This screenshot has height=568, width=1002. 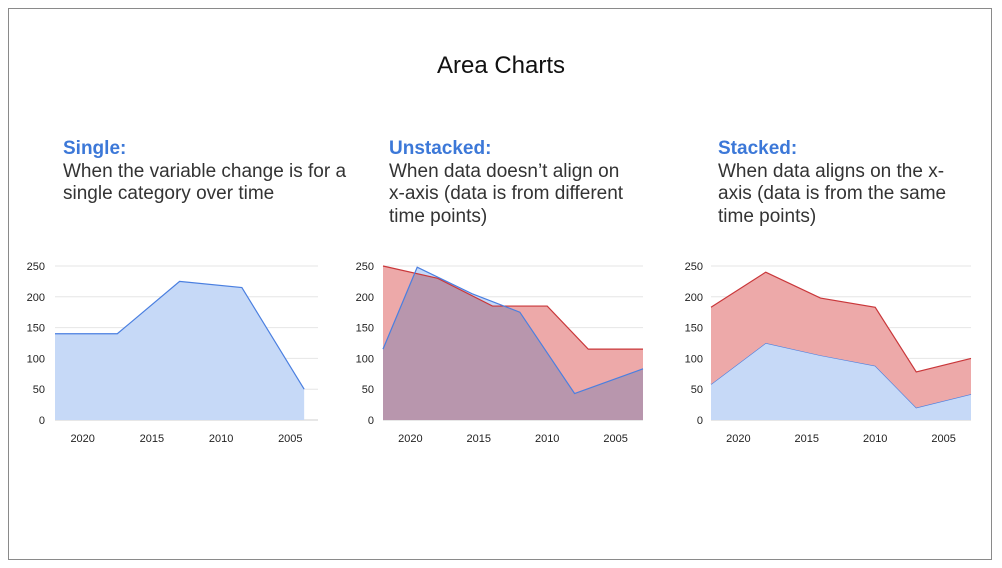 What do you see at coordinates (501, 65) in the screenshot?
I see `slide-title: Area Charts` at bounding box center [501, 65].